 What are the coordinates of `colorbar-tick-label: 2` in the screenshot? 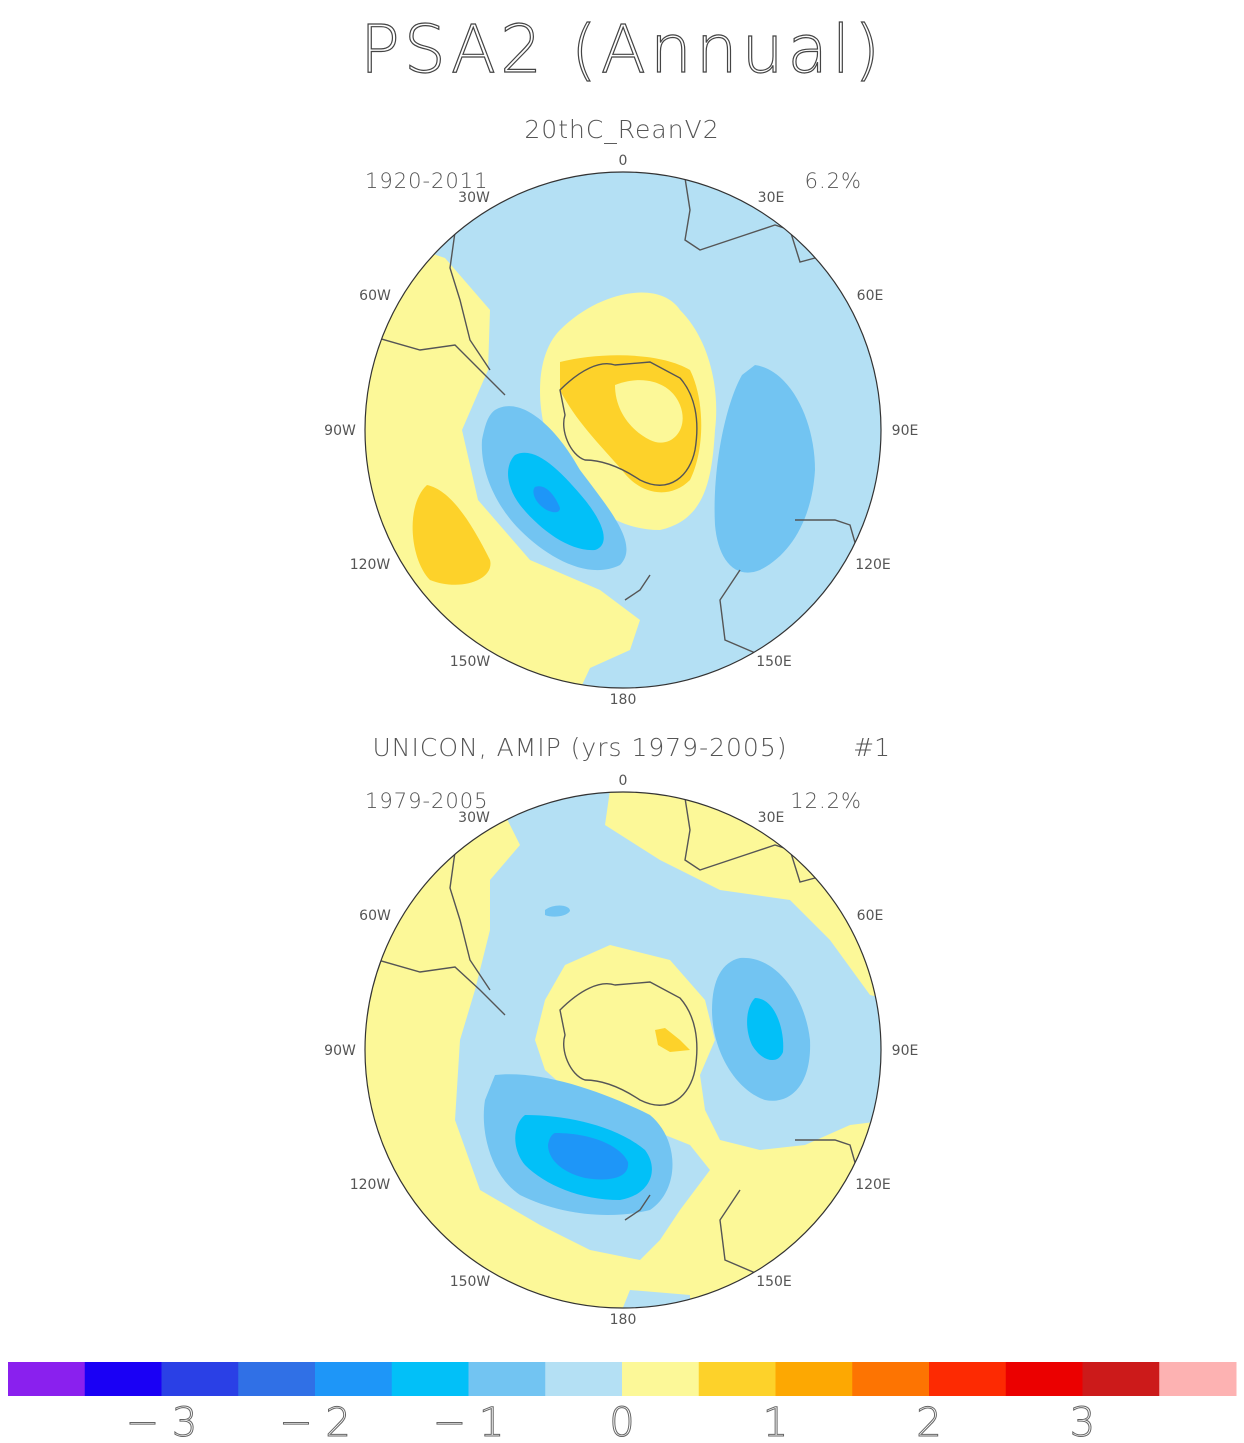 It's located at (928, 1421).